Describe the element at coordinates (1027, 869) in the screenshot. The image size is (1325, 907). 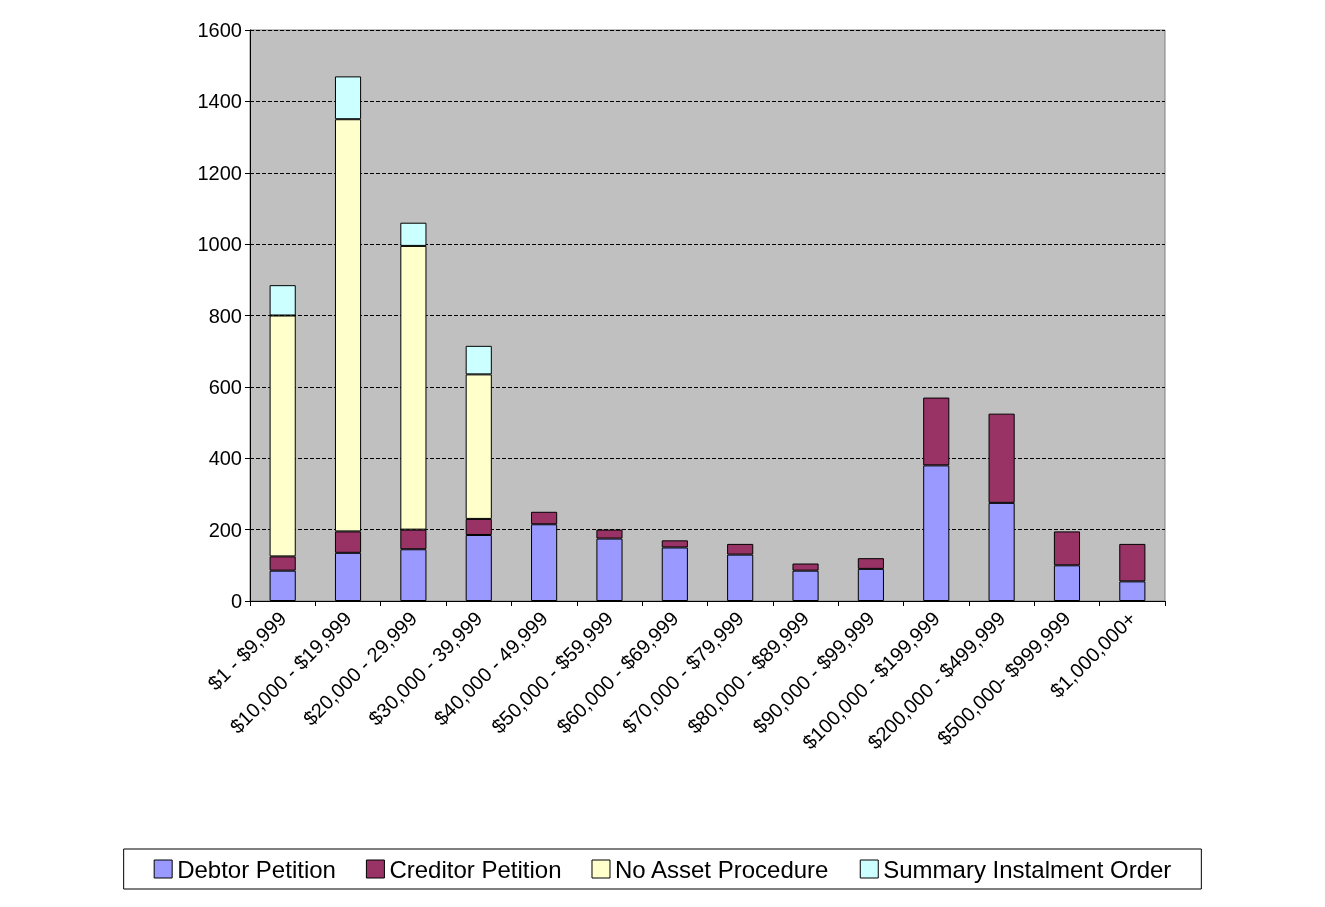
I see `legend-label: Summary Instalment Order` at that location.